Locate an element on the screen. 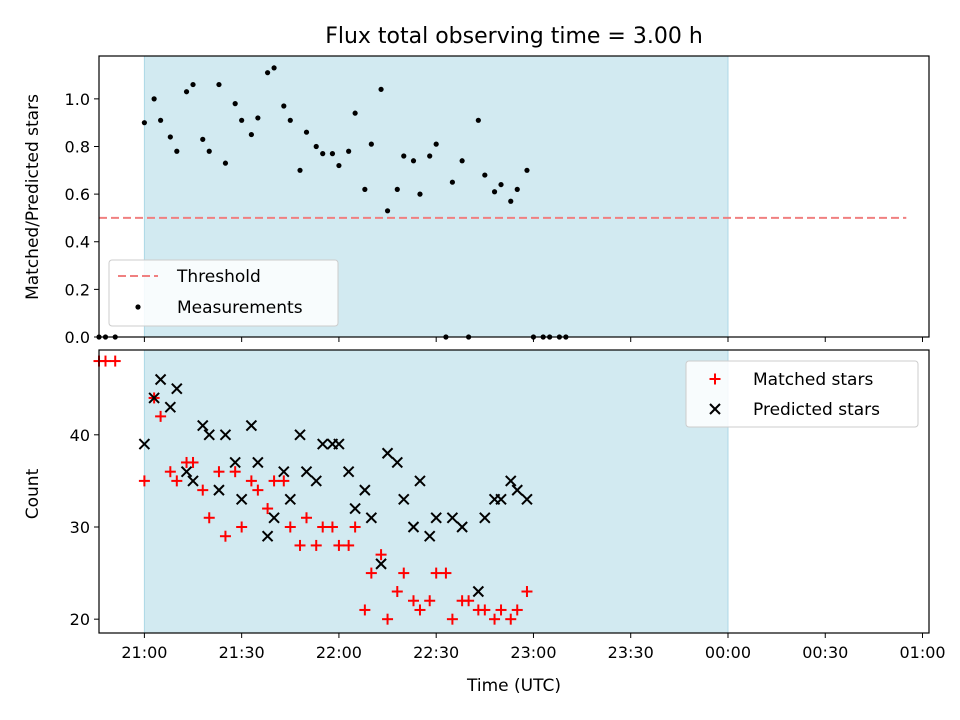 This screenshot has height=720, width=960. y-tick-label: 0.8 is located at coordinates (77, 146).